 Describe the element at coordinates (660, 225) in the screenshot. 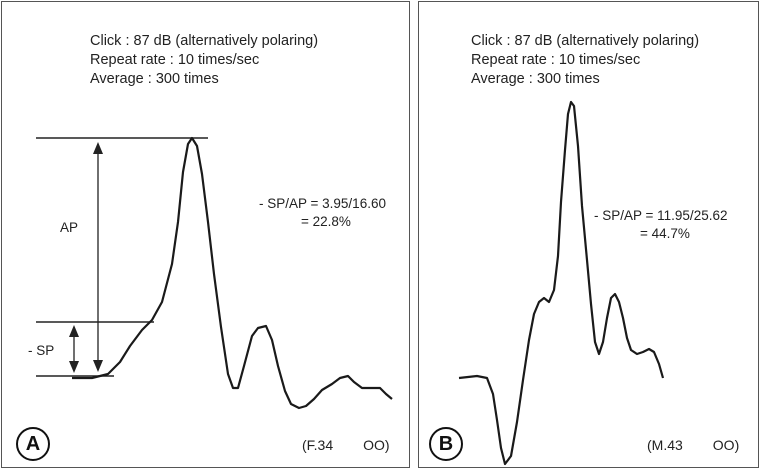

I see `sp-ap-ratio-b: - SP/AP = 11.95/25.62 = 44.7%` at that location.